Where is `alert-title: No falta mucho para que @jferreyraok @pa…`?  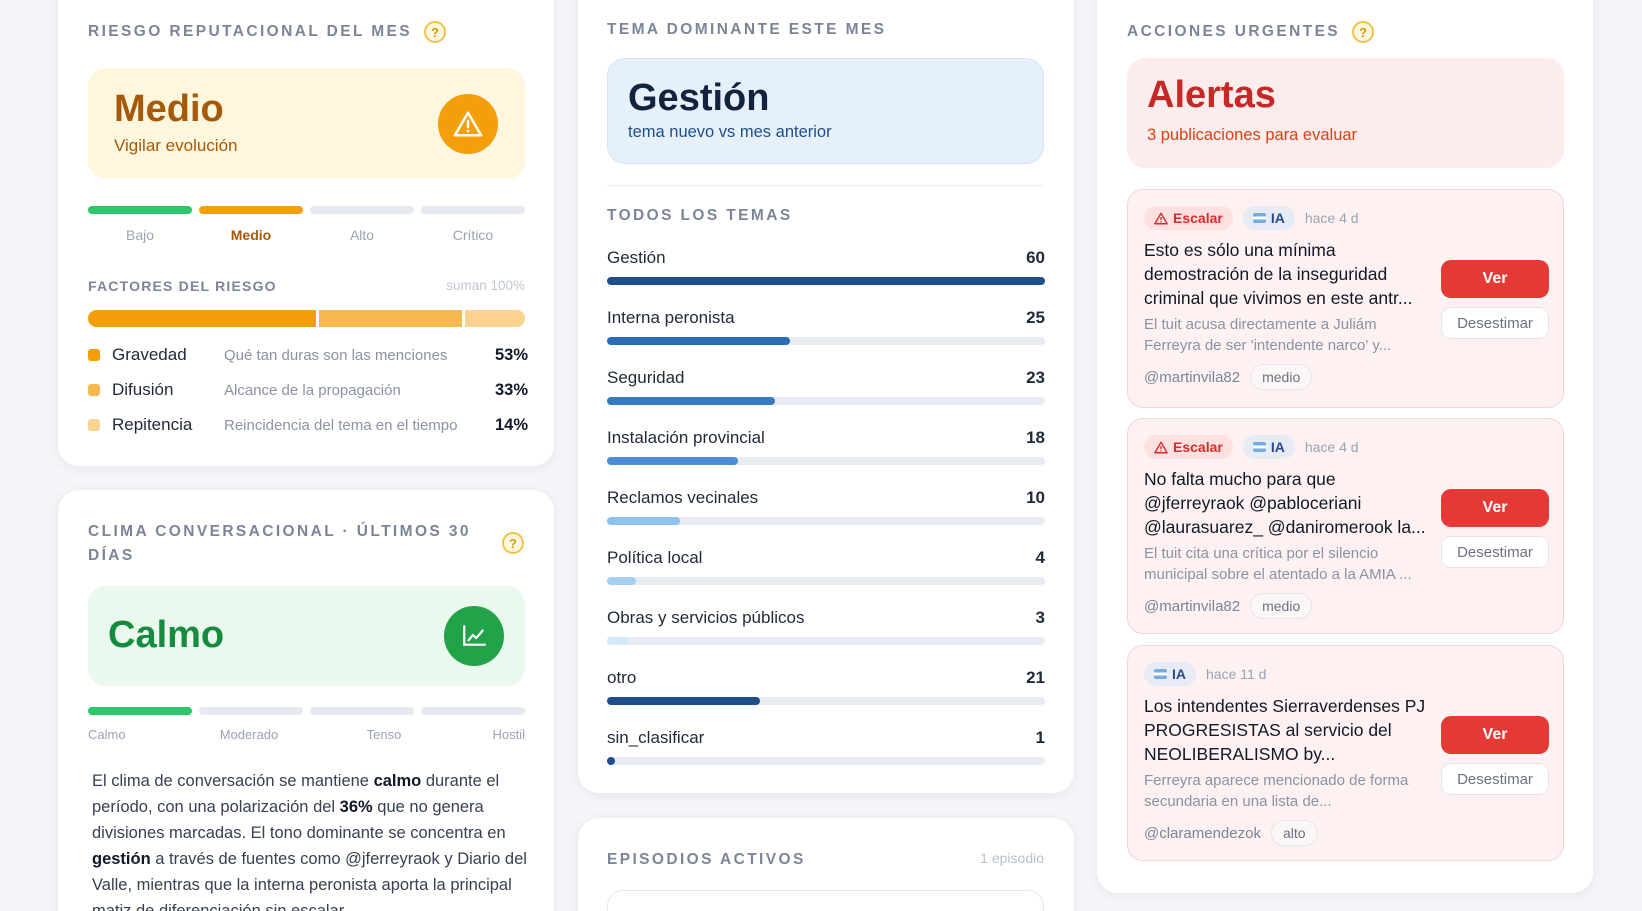
alert-title: No falta mucho para que @jferreyraok @pa… is located at coordinates (1285, 503).